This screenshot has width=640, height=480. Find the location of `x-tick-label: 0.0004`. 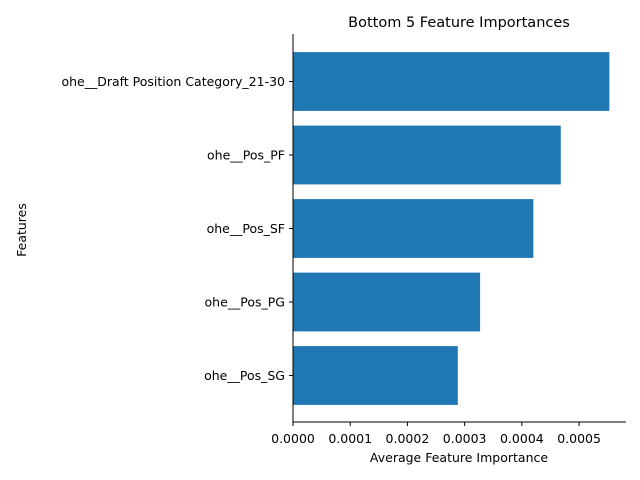

x-tick-label: 0.0004 is located at coordinates (522, 438).